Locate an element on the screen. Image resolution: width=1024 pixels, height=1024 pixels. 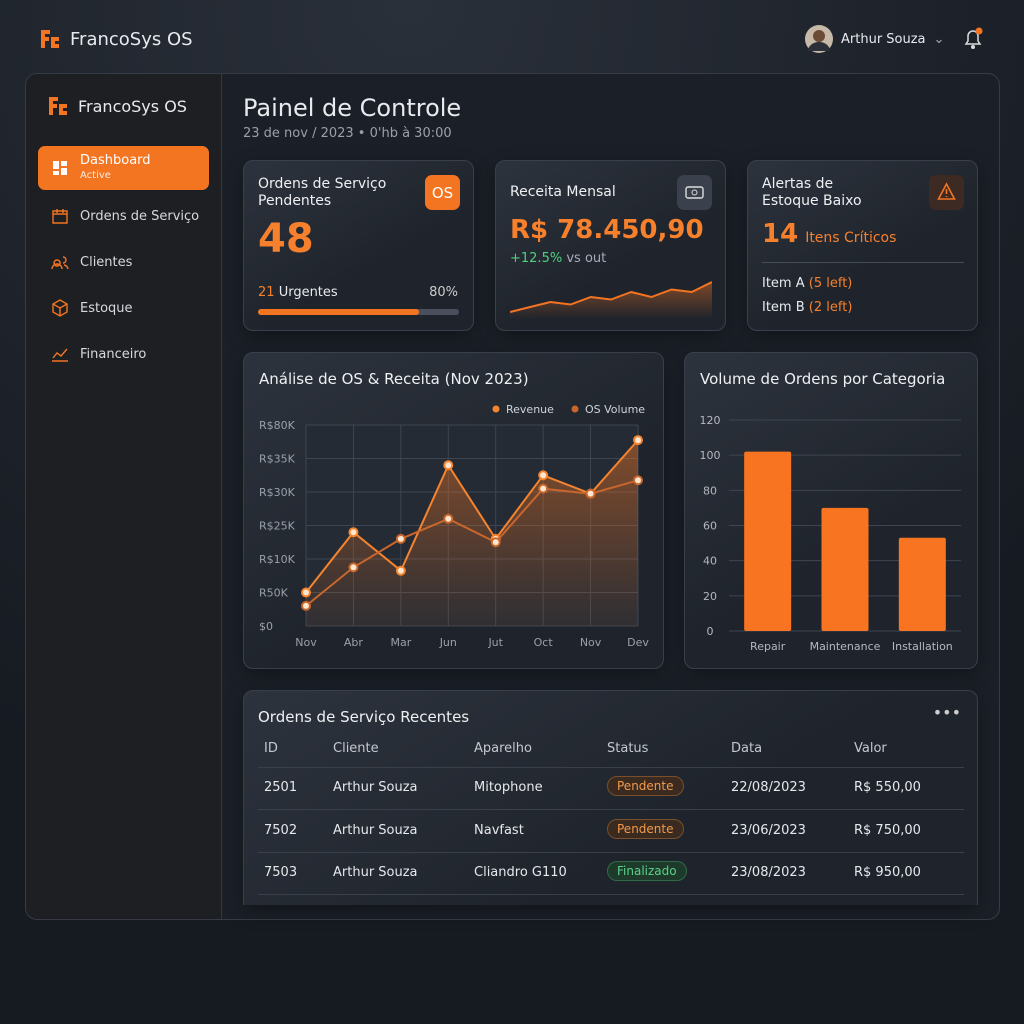
item-name: Item A is located at coordinates (783, 283).